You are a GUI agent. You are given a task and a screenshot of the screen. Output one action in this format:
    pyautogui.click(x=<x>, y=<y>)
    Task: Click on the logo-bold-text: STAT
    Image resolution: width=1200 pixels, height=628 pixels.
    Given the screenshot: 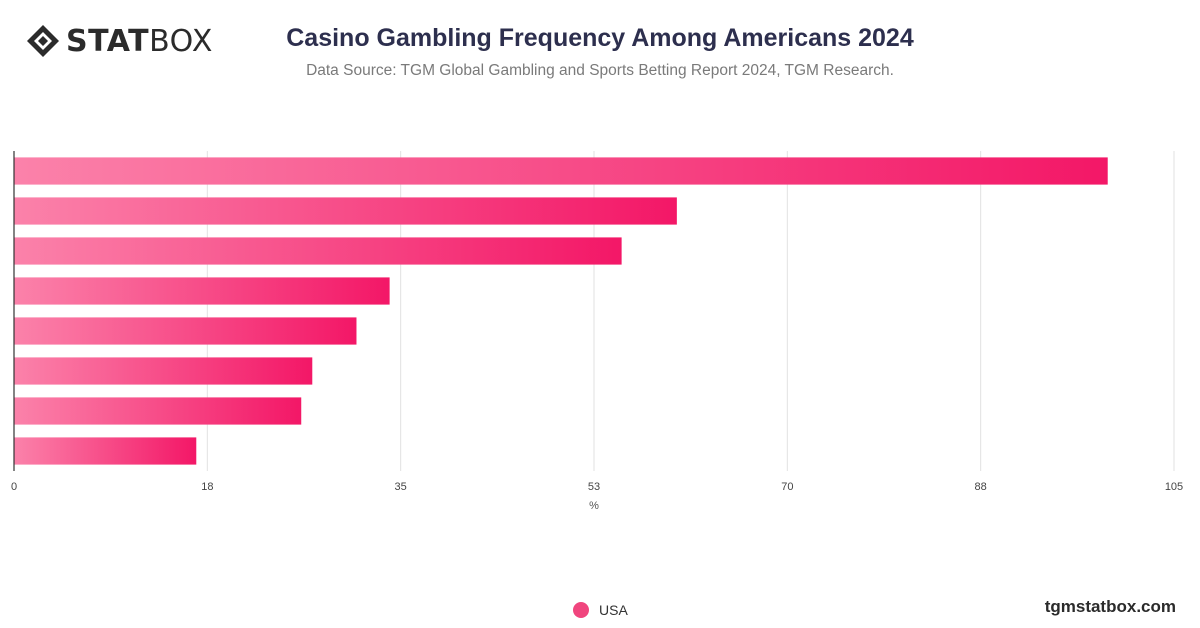 What is the action you would take?
    pyautogui.click(x=108, y=41)
    